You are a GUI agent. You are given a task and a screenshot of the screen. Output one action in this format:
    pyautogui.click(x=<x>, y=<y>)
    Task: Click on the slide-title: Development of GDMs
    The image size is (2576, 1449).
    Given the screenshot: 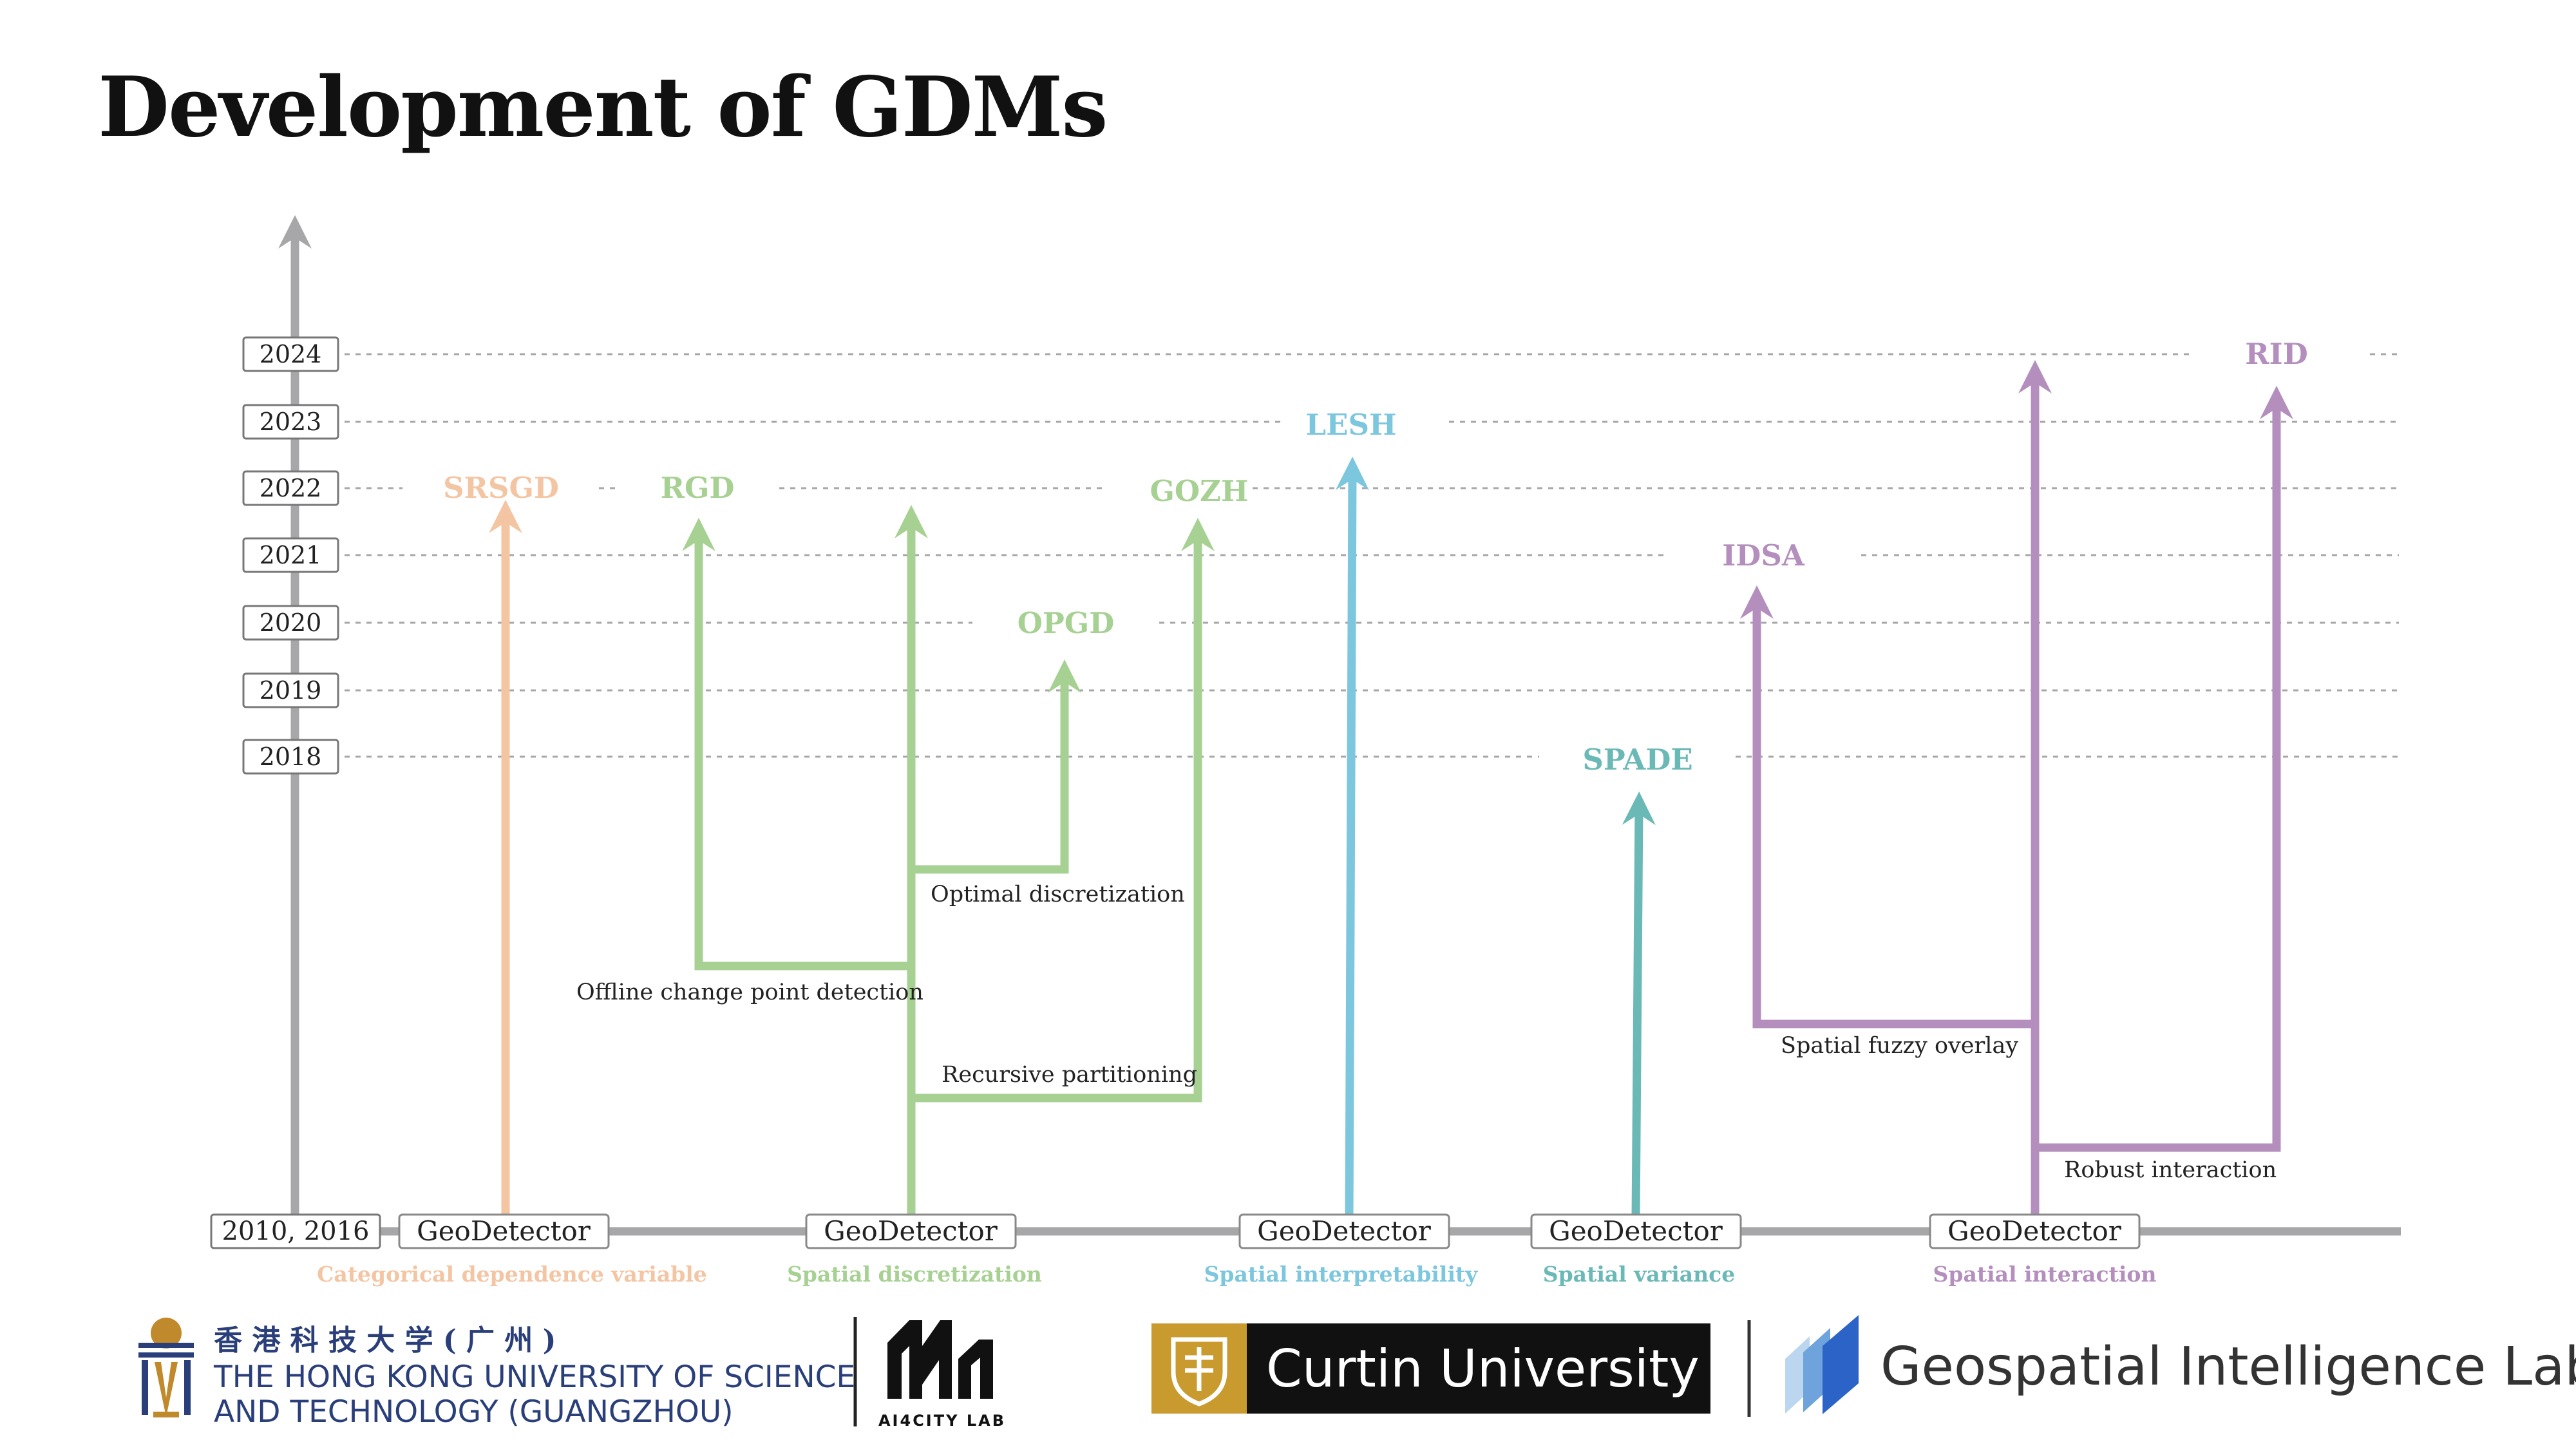 What is the action you would take?
    pyautogui.click(x=603, y=108)
    